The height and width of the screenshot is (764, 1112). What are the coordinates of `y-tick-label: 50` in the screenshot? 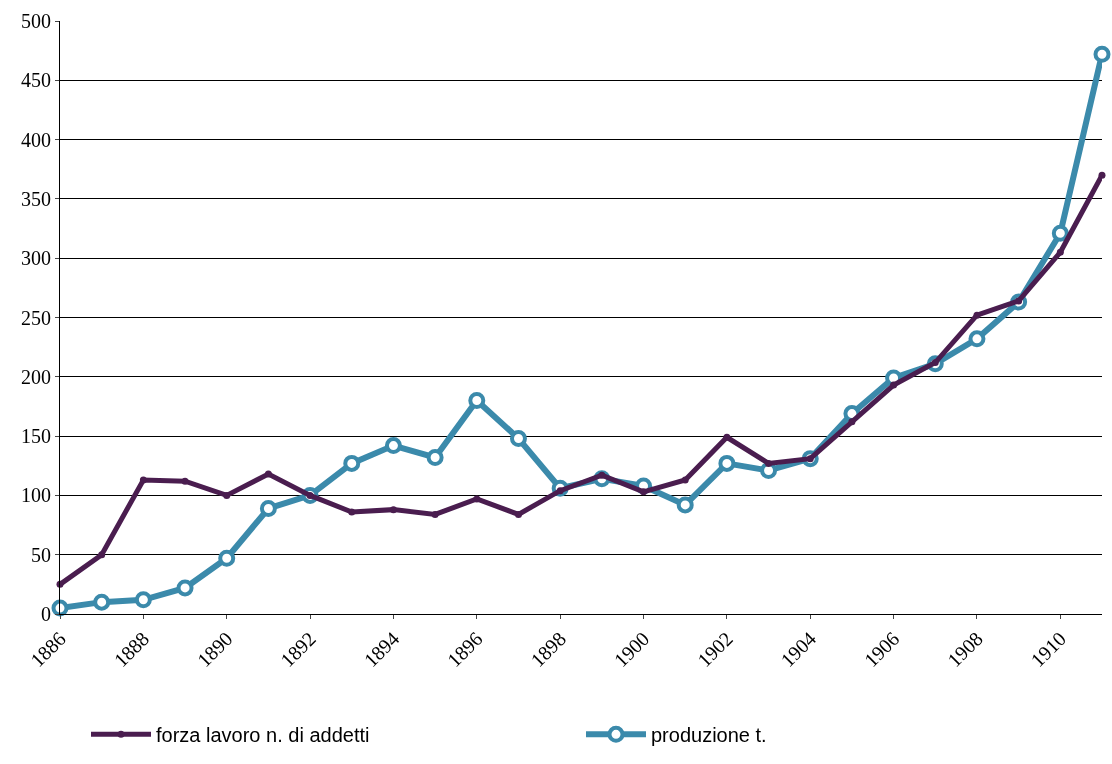 It's located at (41, 554).